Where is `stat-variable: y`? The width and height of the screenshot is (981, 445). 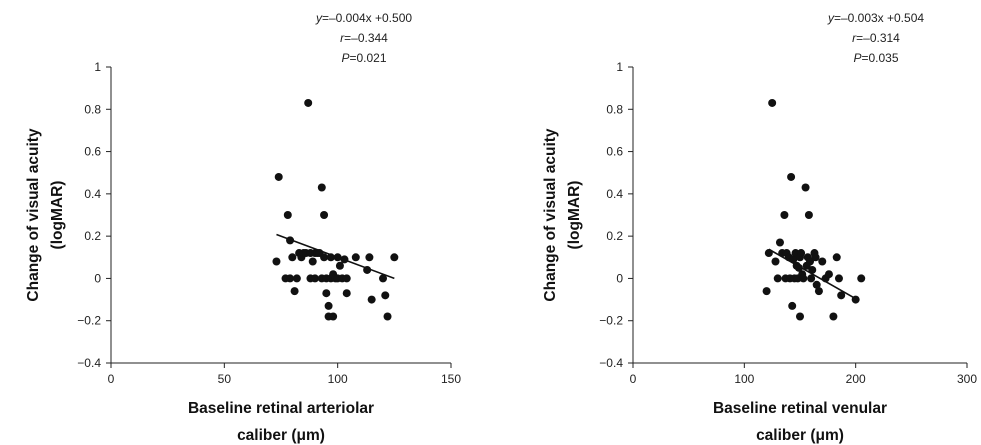 stat-variable: y is located at coordinates (831, 18).